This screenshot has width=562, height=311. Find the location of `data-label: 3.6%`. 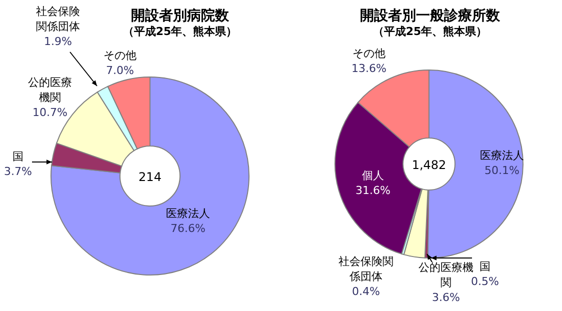

data-label: 3.6% is located at coordinates (446, 297).